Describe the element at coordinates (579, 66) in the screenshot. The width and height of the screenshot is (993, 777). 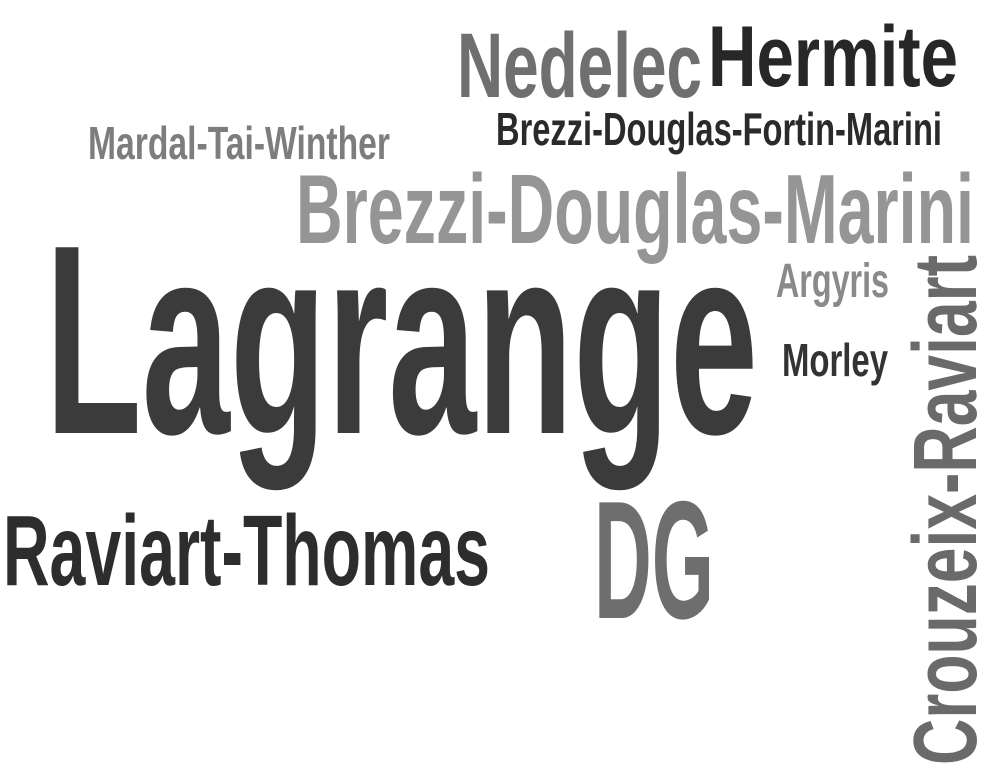
I see `word-nedelec: Nedelec` at that location.